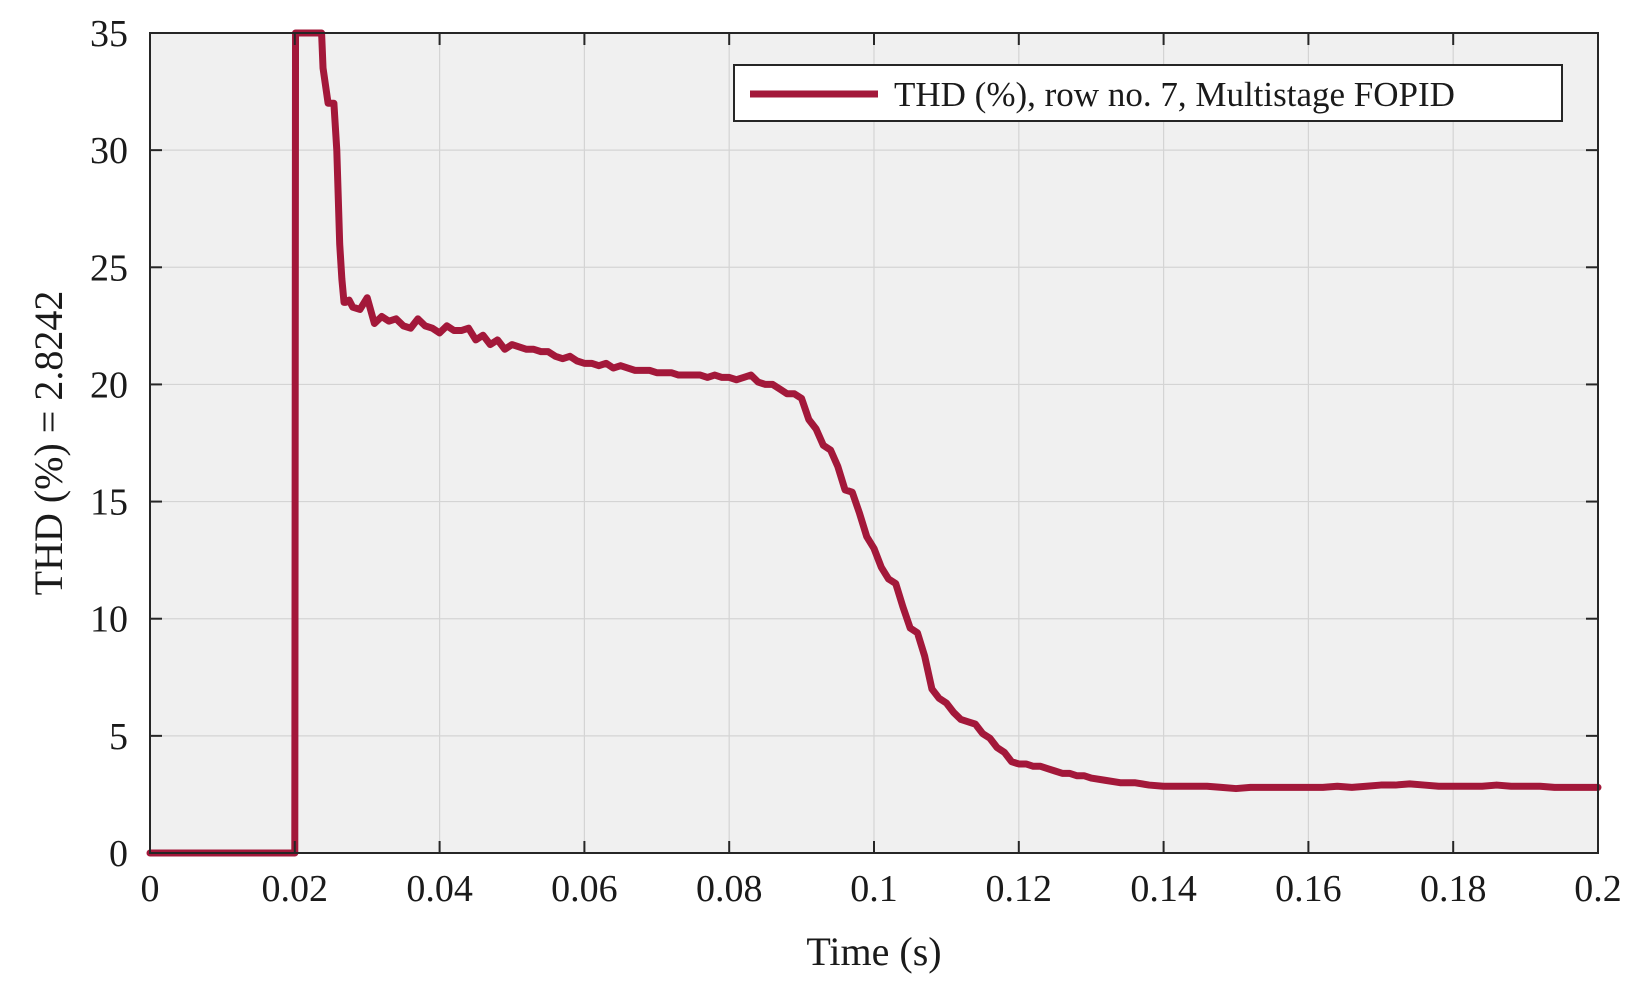 This screenshot has width=1643, height=986. What do you see at coordinates (1174, 94) in the screenshot?
I see `legend-label: THD (%), row no. 7, Multistage FOPID` at bounding box center [1174, 94].